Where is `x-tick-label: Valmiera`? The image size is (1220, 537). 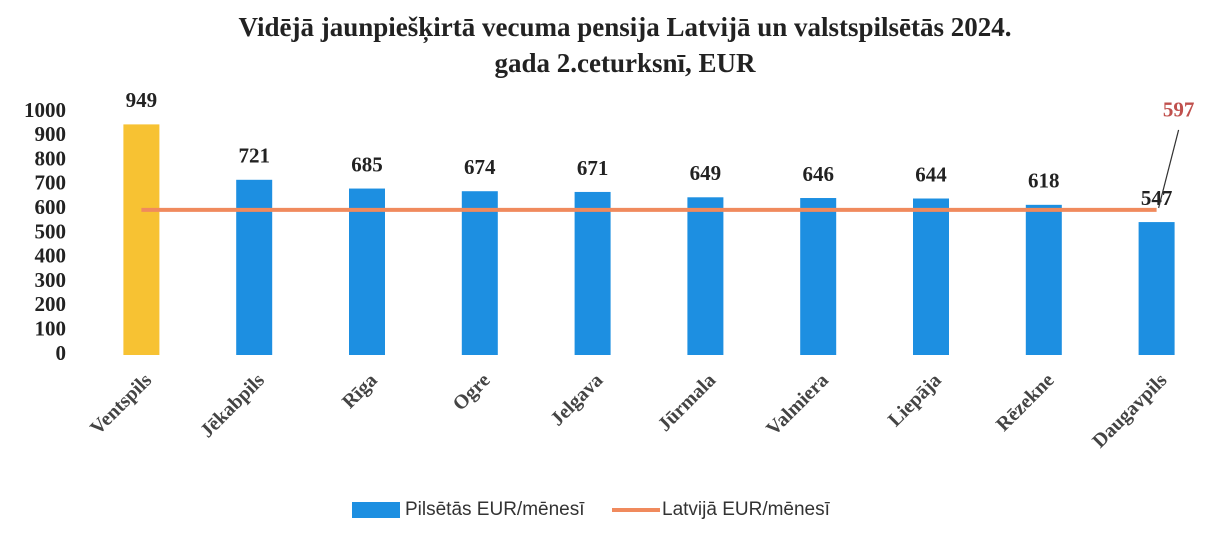 x-tick-label: Valmiera is located at coordinates (797, 404).